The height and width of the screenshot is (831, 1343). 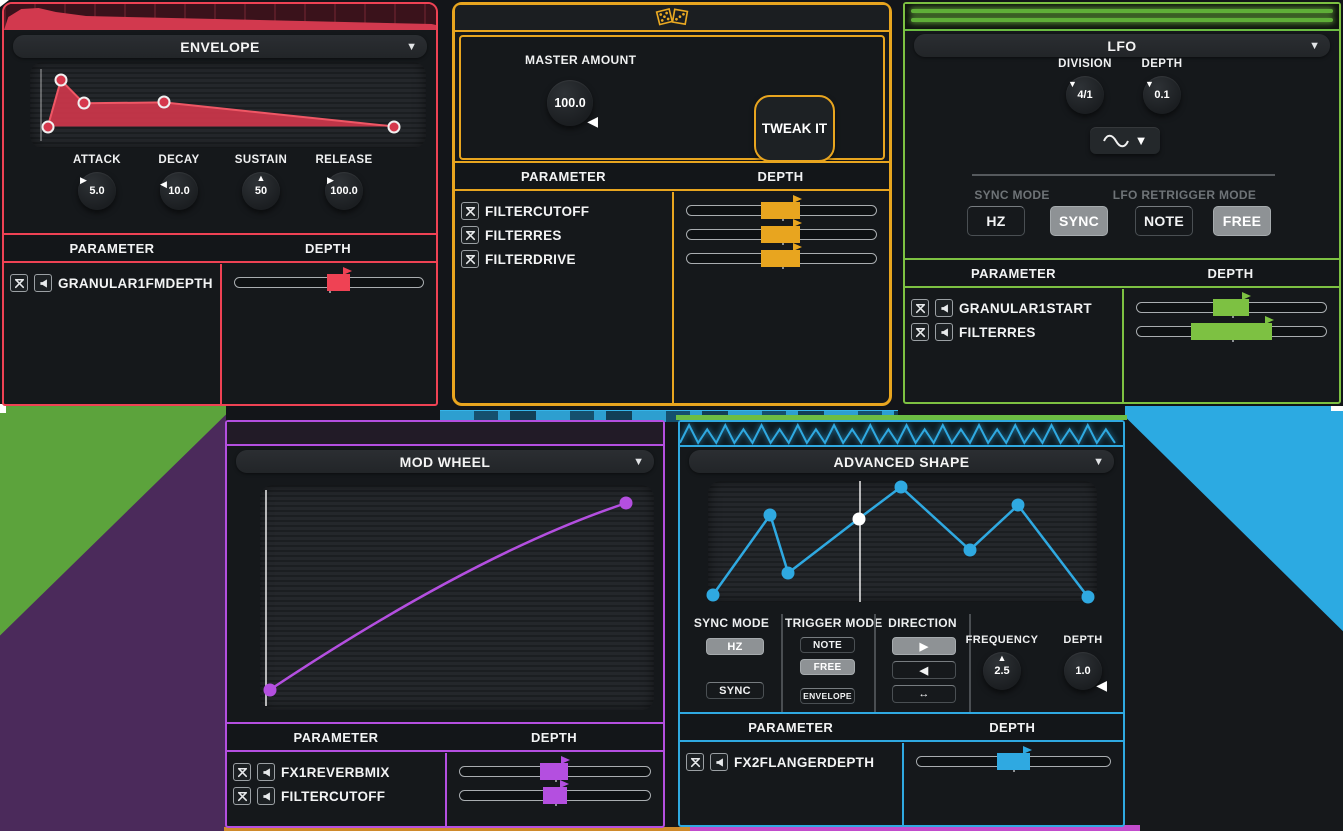 I want to click on decay-knob: 10.0 ◀, so click(x=179, y=191).